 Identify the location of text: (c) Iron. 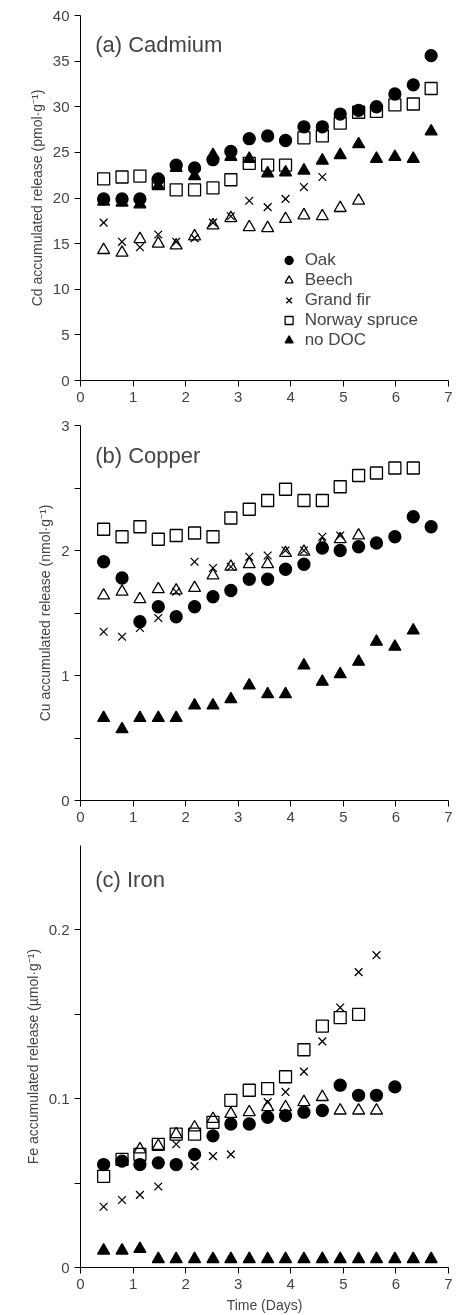
(130, 879).